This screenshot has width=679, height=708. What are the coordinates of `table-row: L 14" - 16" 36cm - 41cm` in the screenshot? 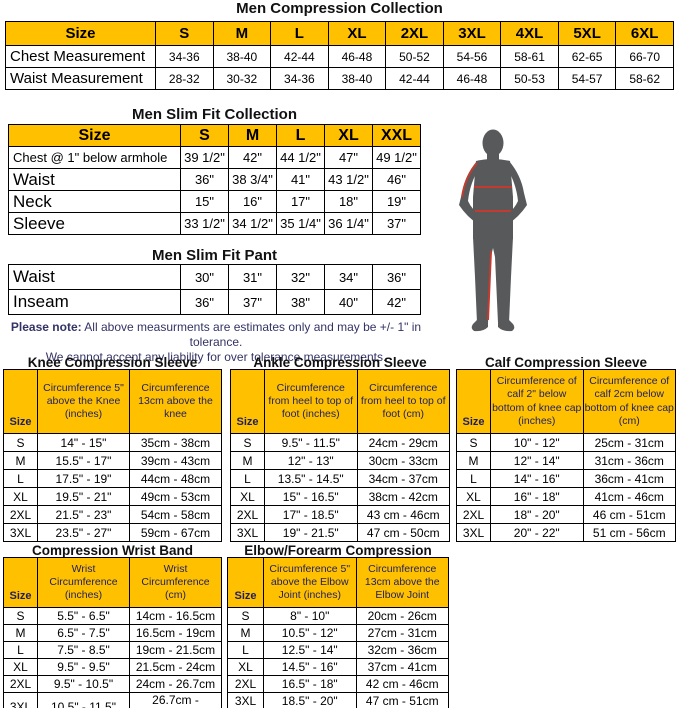 It's located at (566, 478).